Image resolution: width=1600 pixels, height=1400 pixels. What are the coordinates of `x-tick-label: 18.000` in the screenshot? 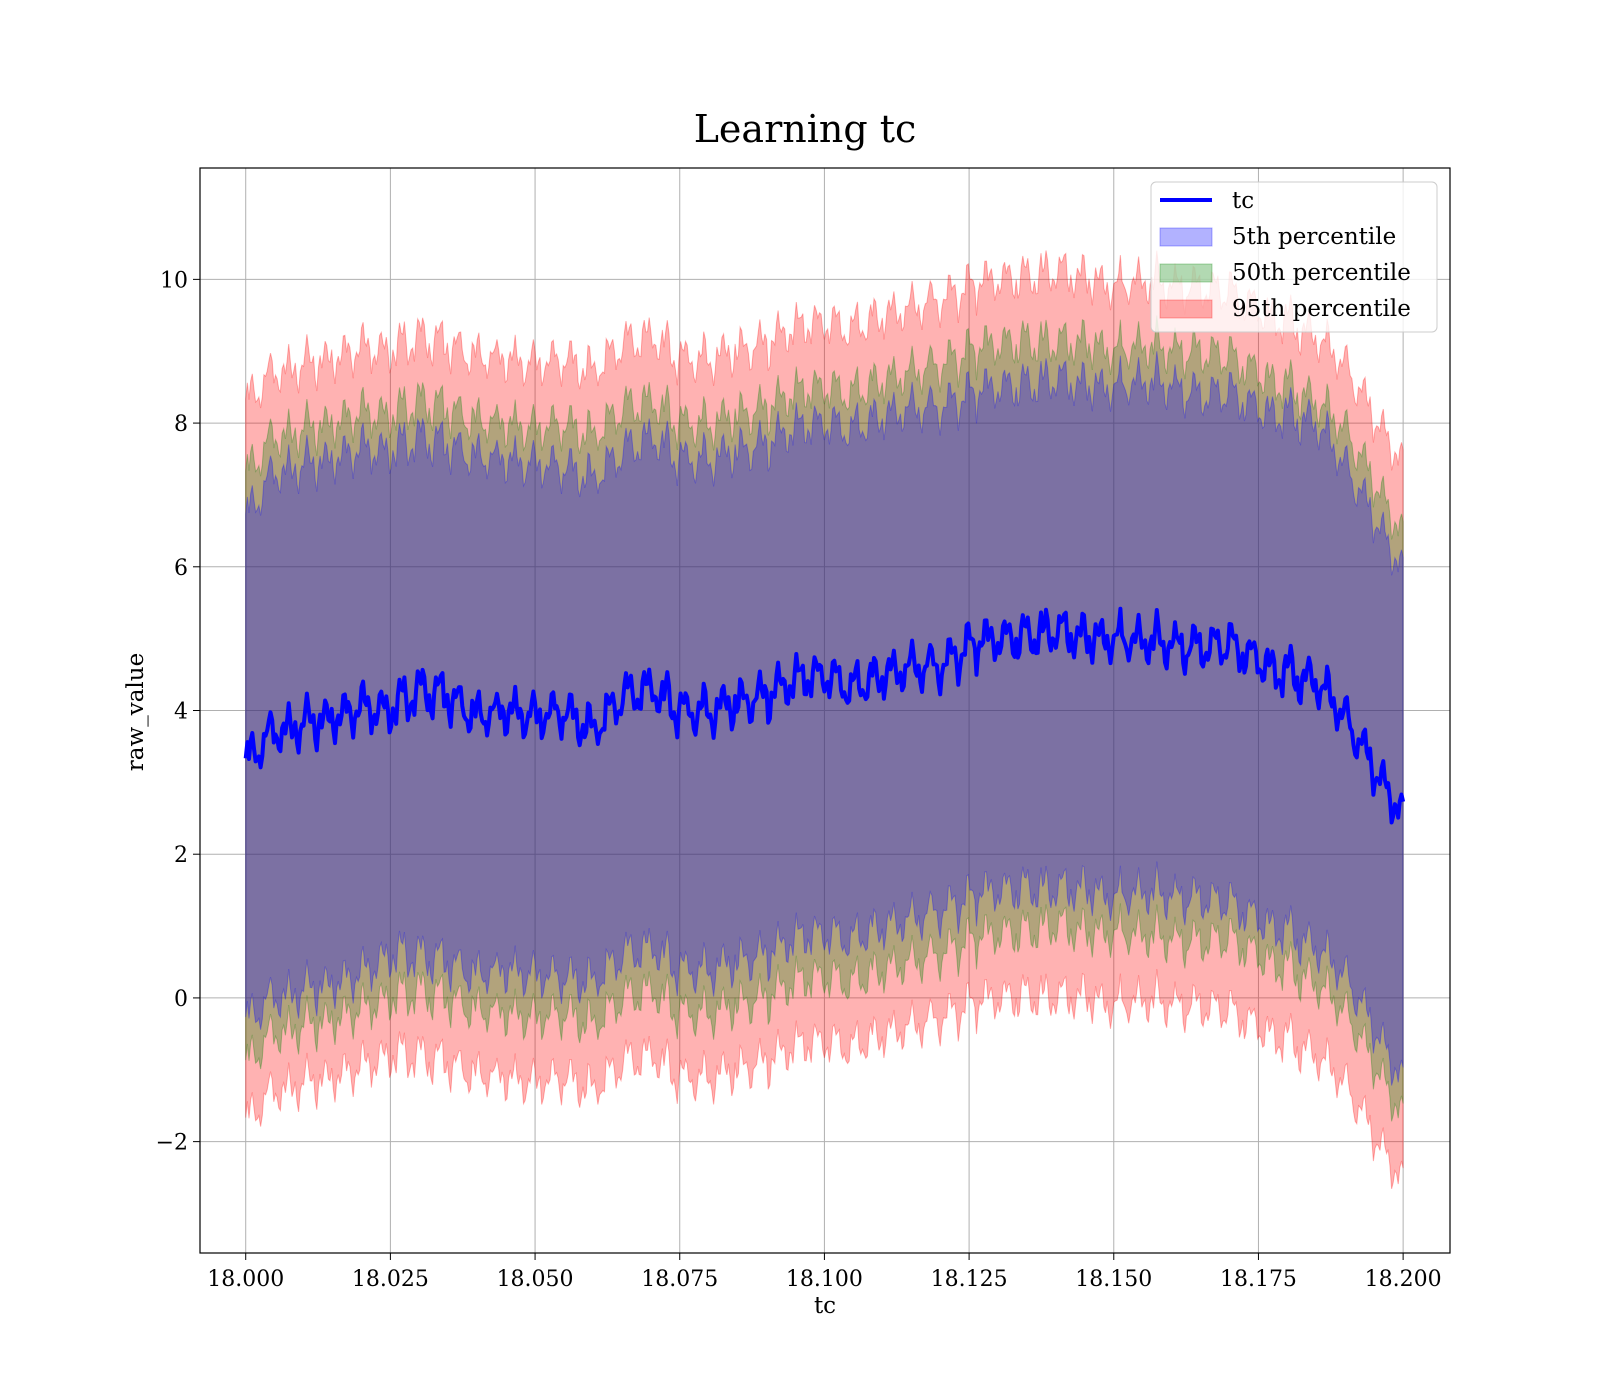 It's located at (245, 1279).